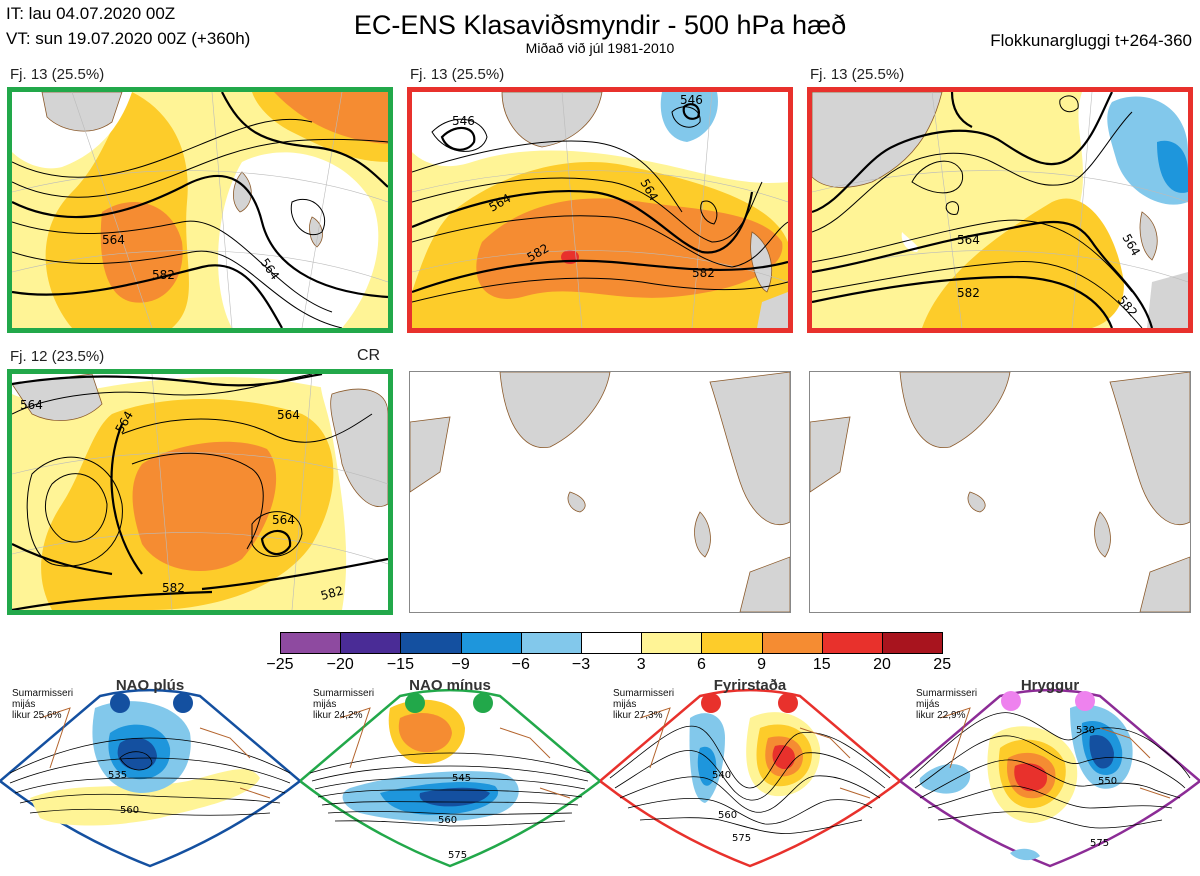 The height and width of the screenshot is (876, 1200). Describe the element at coordinates (344, 704) in the screenshot. I see `regime-2-info: Sumarmisseri mijás likur 24,2%` at that location.